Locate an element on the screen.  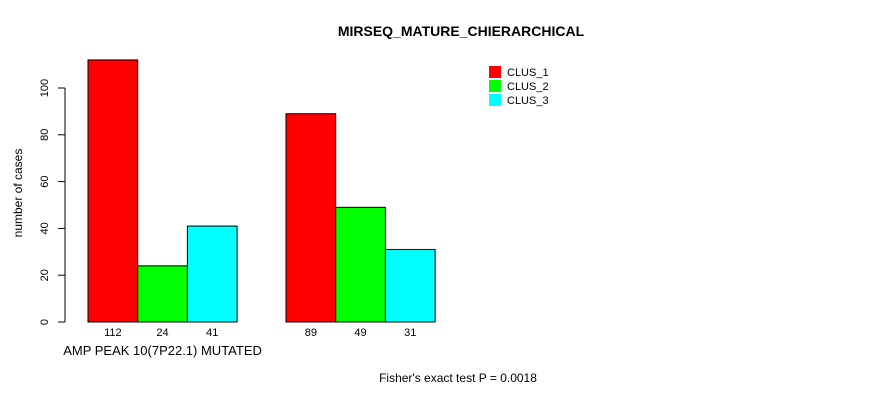
bar-clus_2-group2 is located at coordinates (360, 264).